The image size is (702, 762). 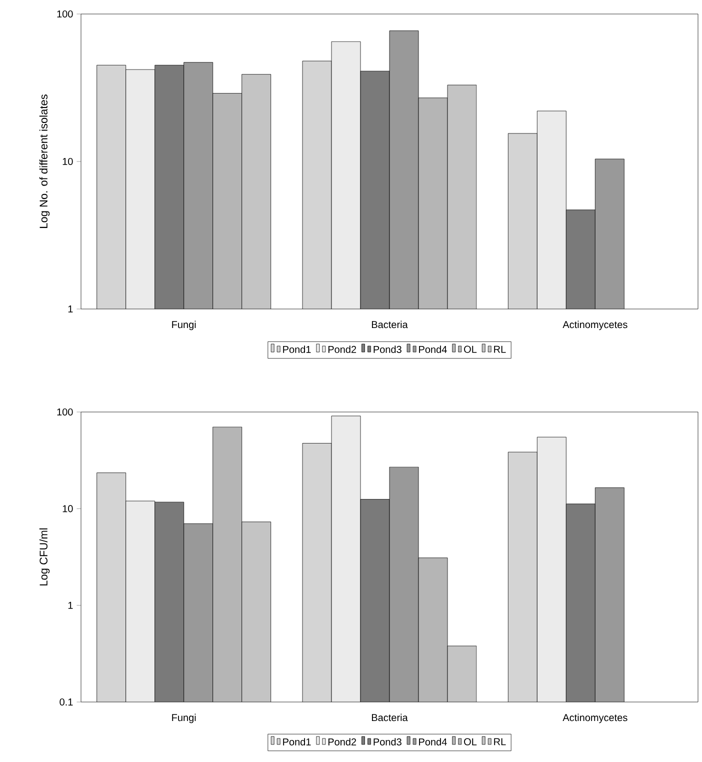 What do you see at coordinates (44, 557) in the screenshot?
I see `y-axis-title: Log CFU/ml` at bounding box center [44, 557].